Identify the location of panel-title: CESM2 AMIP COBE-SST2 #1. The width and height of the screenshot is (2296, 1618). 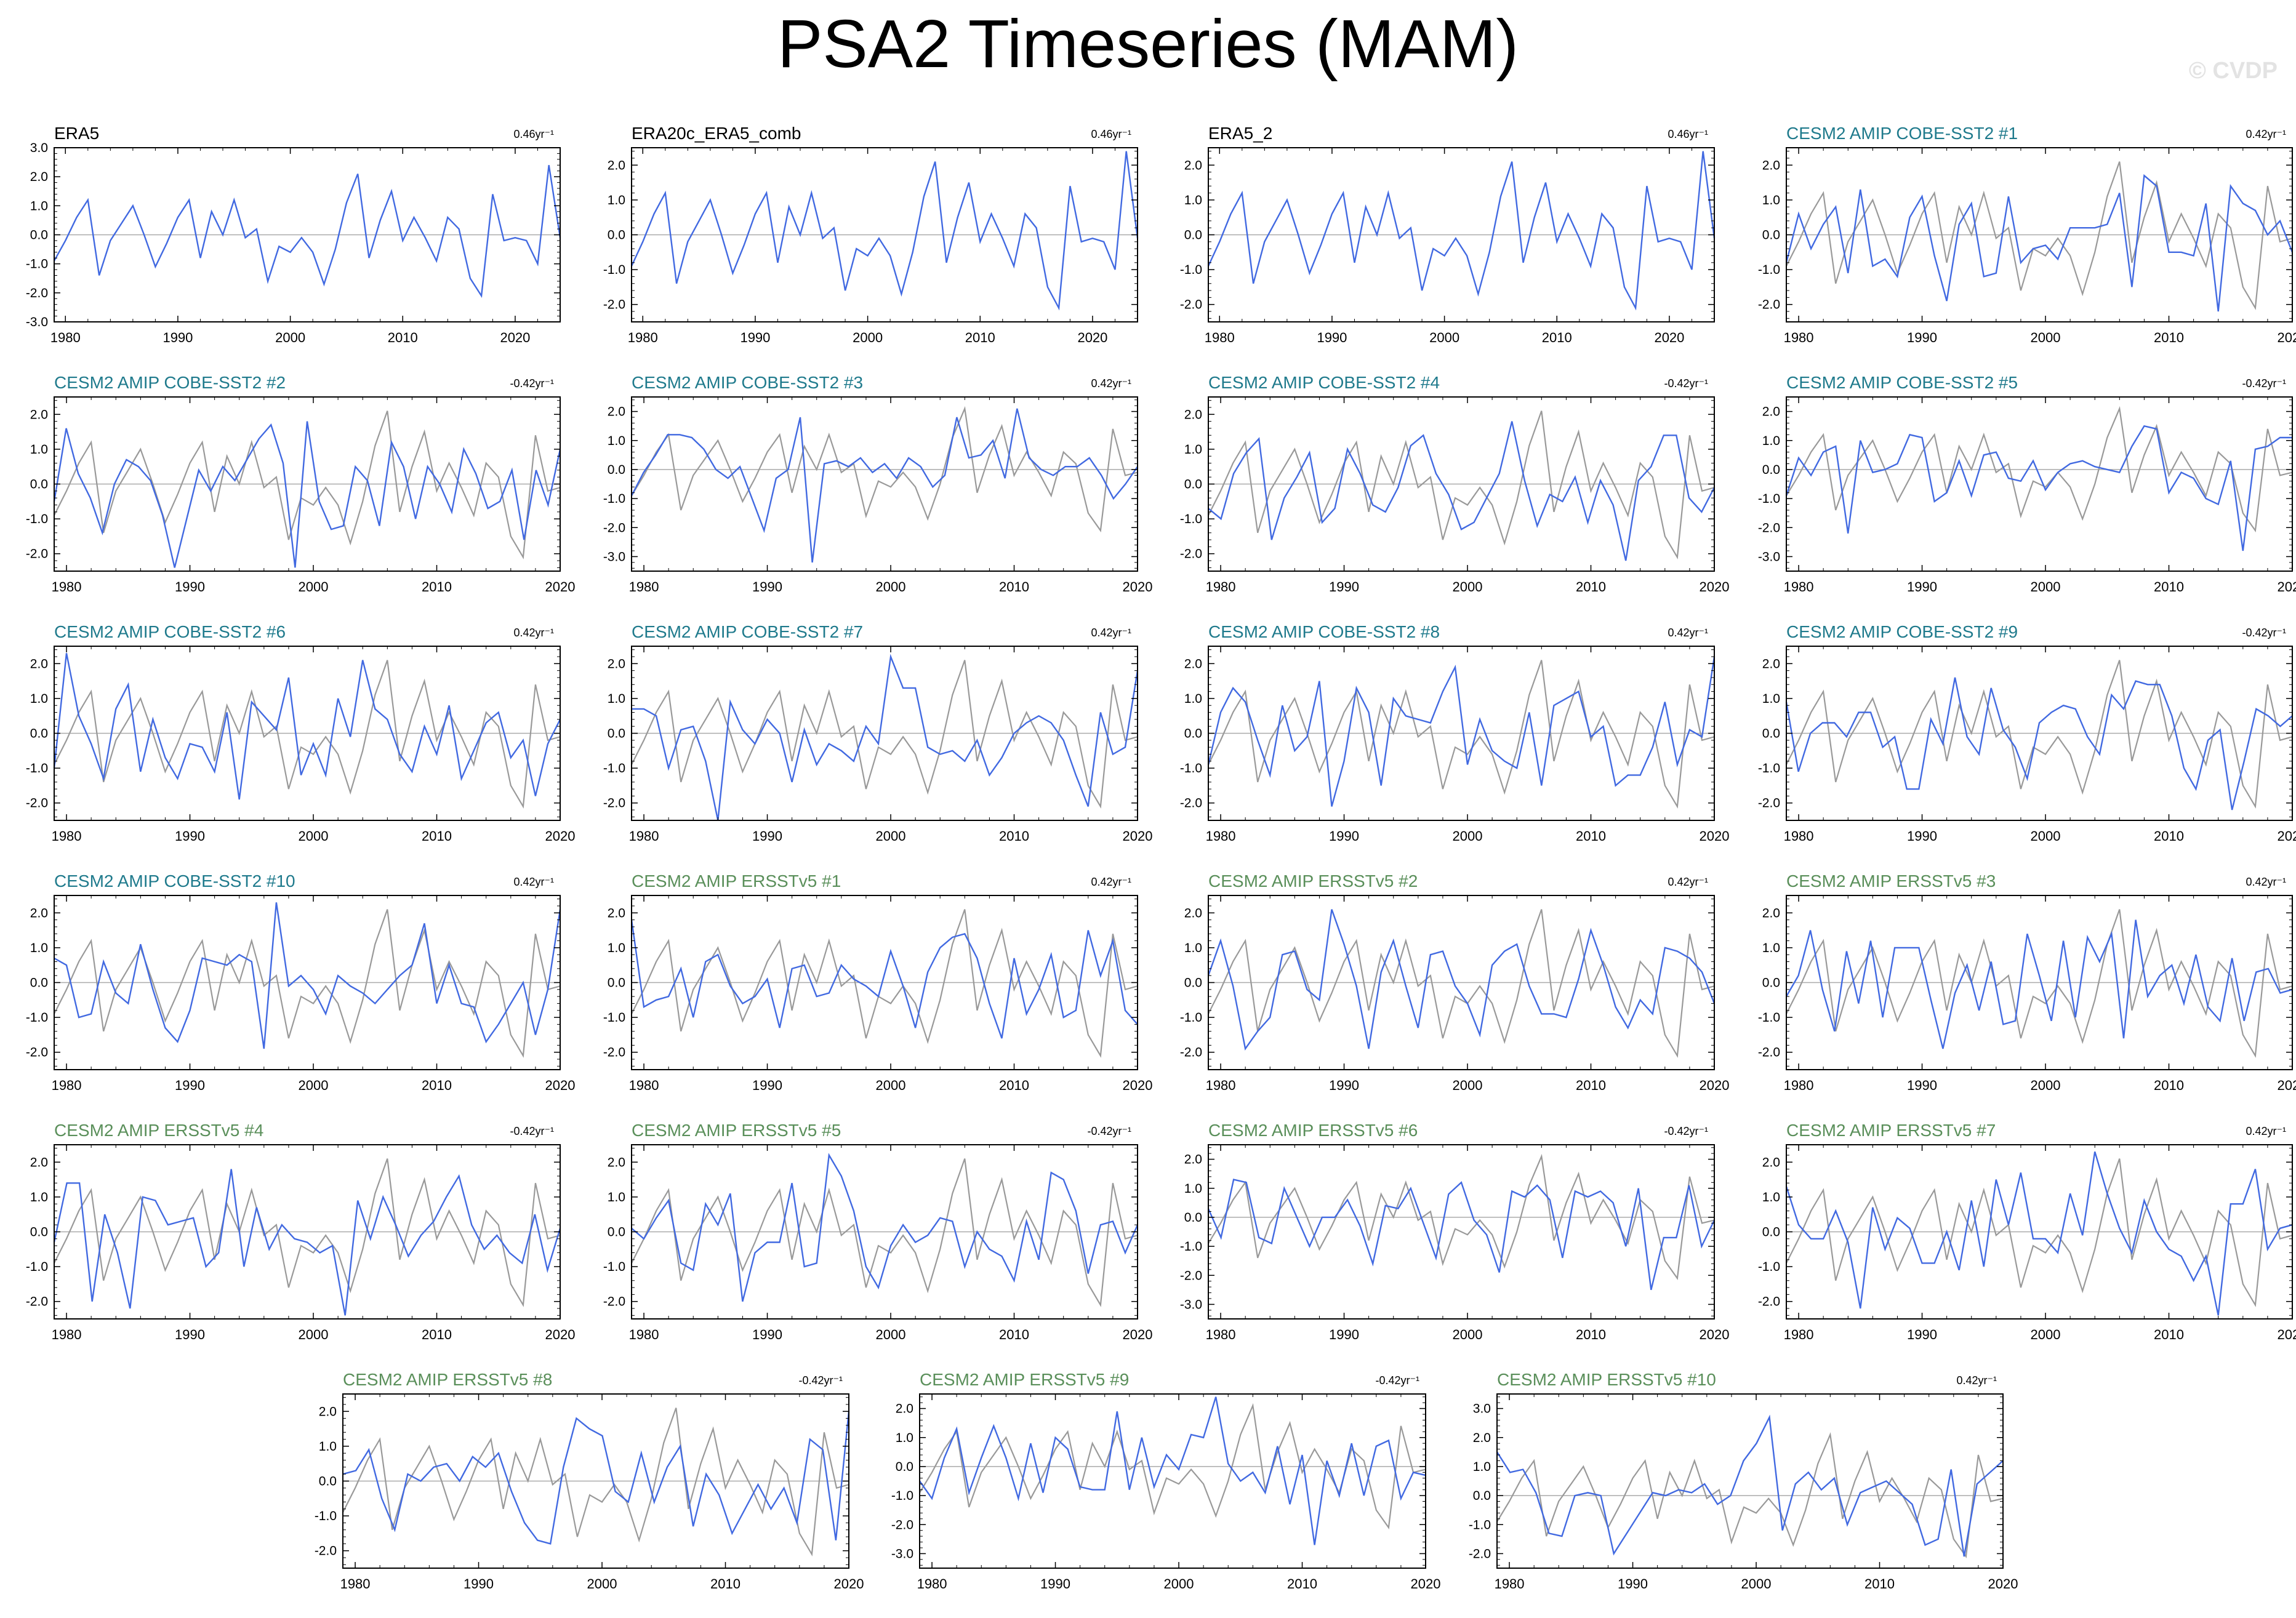
(1902, 133).